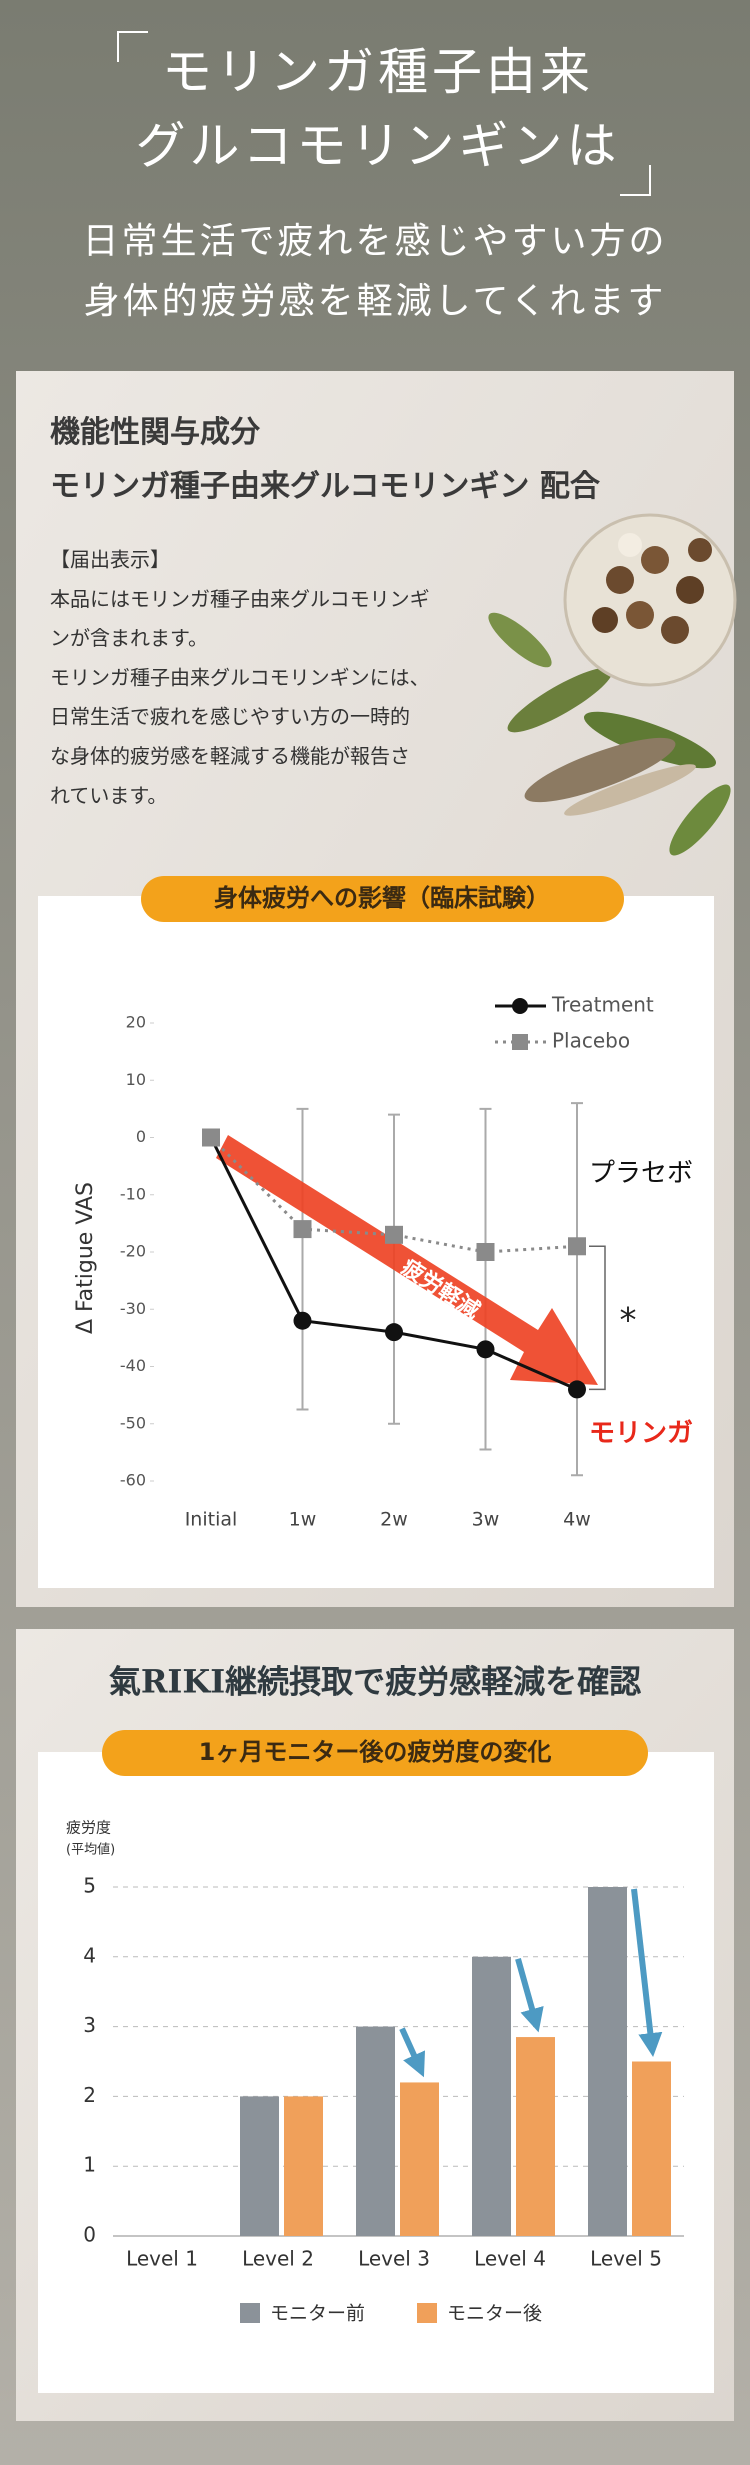 The image size is (750, 2465). What do you see at coordinates (577, 1520) in the screenshot?
I see `x-tick-label: 4w` at bounding box center [577, 1520].